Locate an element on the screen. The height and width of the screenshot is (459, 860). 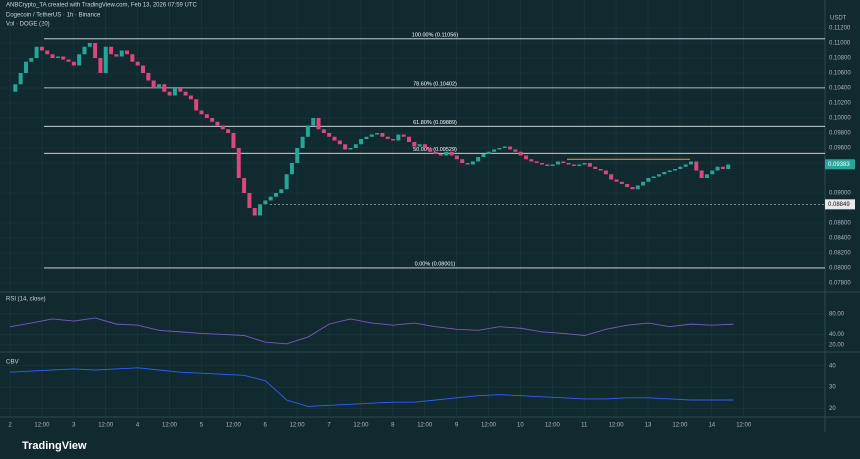
fib-label: 78.60% (0.10402) is located at coordinates (435, 84).